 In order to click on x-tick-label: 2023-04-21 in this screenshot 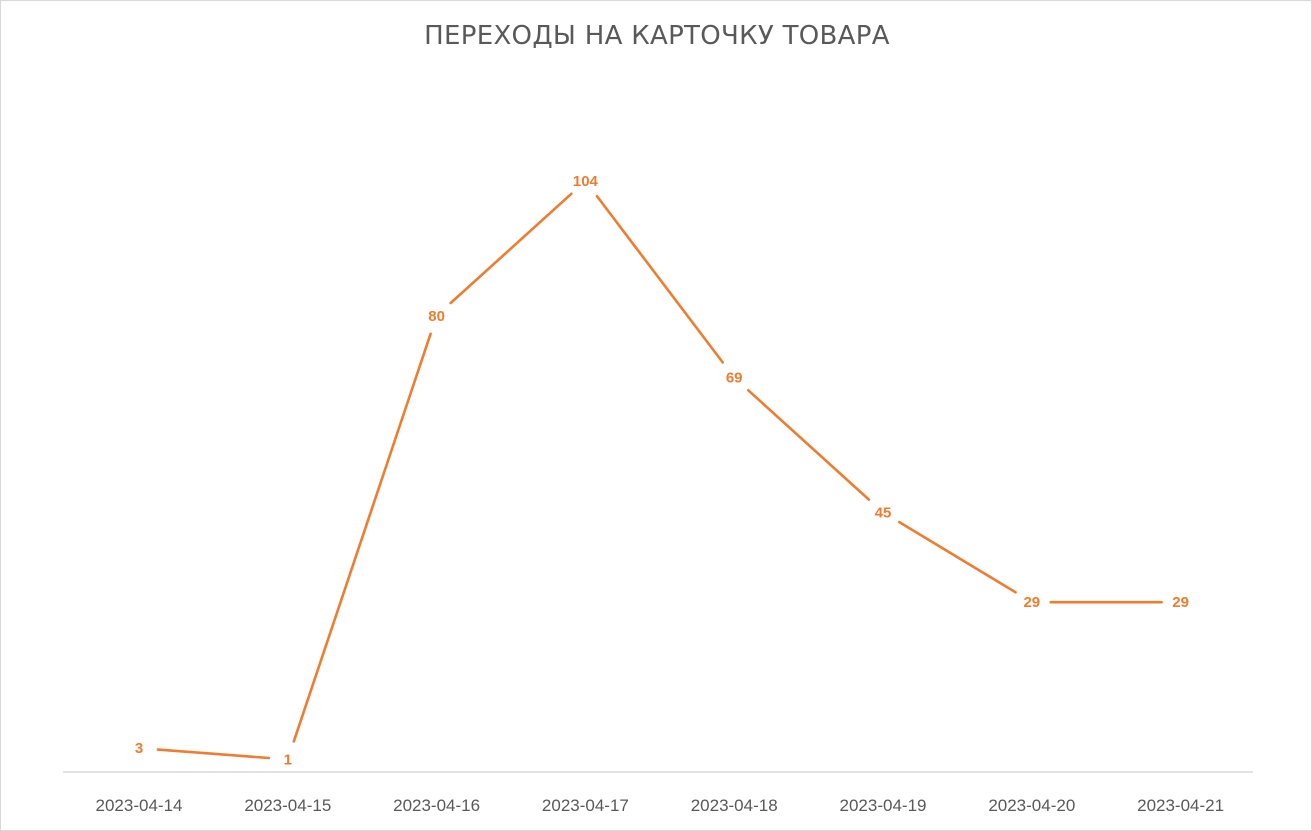, I will do `click(1180, 805)`.